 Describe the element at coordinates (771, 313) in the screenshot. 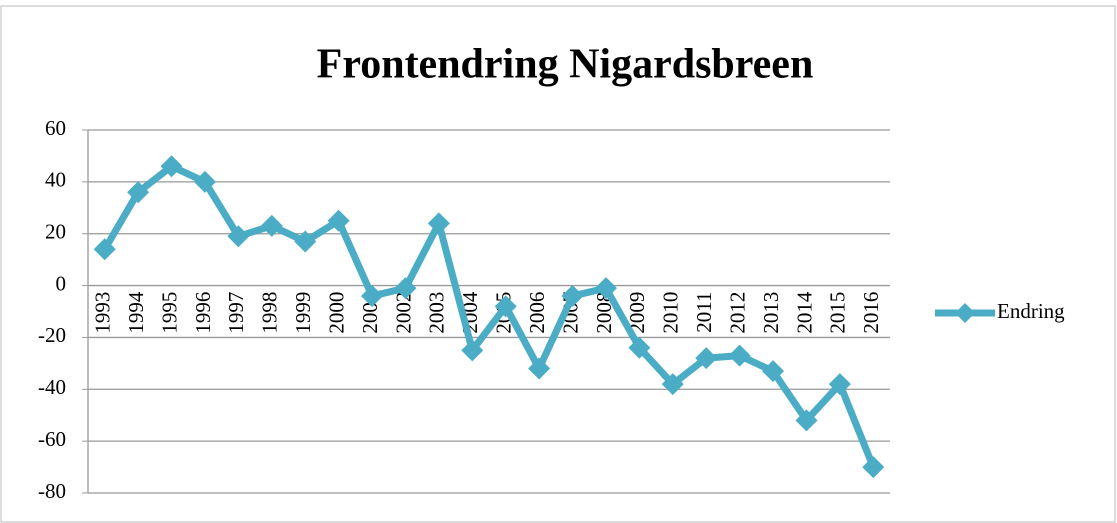

I see `x-tick-label: 2013` at that location.